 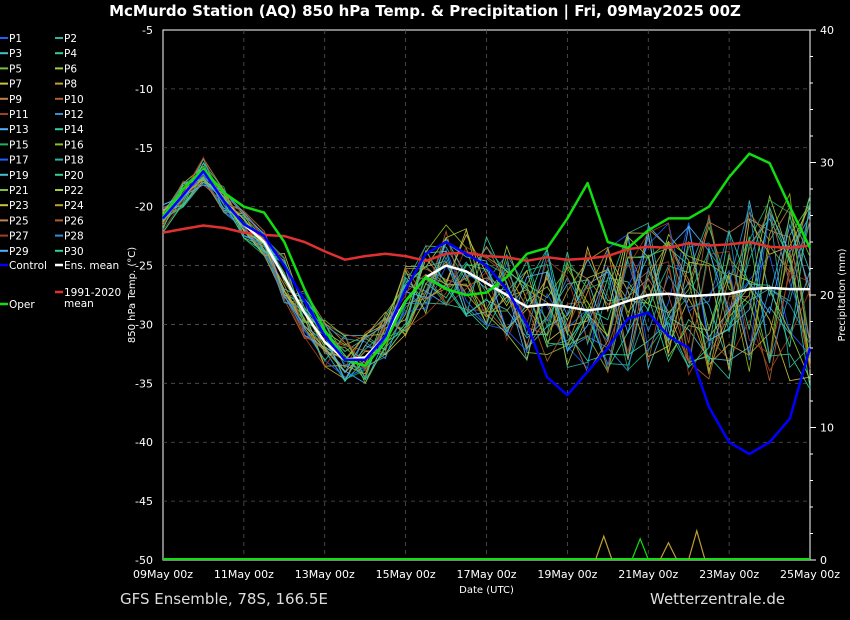 What do you see at coordinates (19, 115) in the screenshot?
I see `legend-label: P11` at bounding box center [19, 115].